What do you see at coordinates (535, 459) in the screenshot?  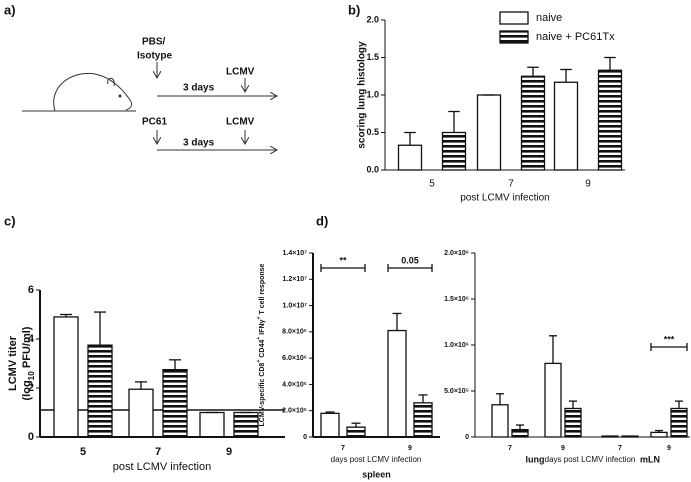 I see `group-label: lung` at bounding box center [535, 459].